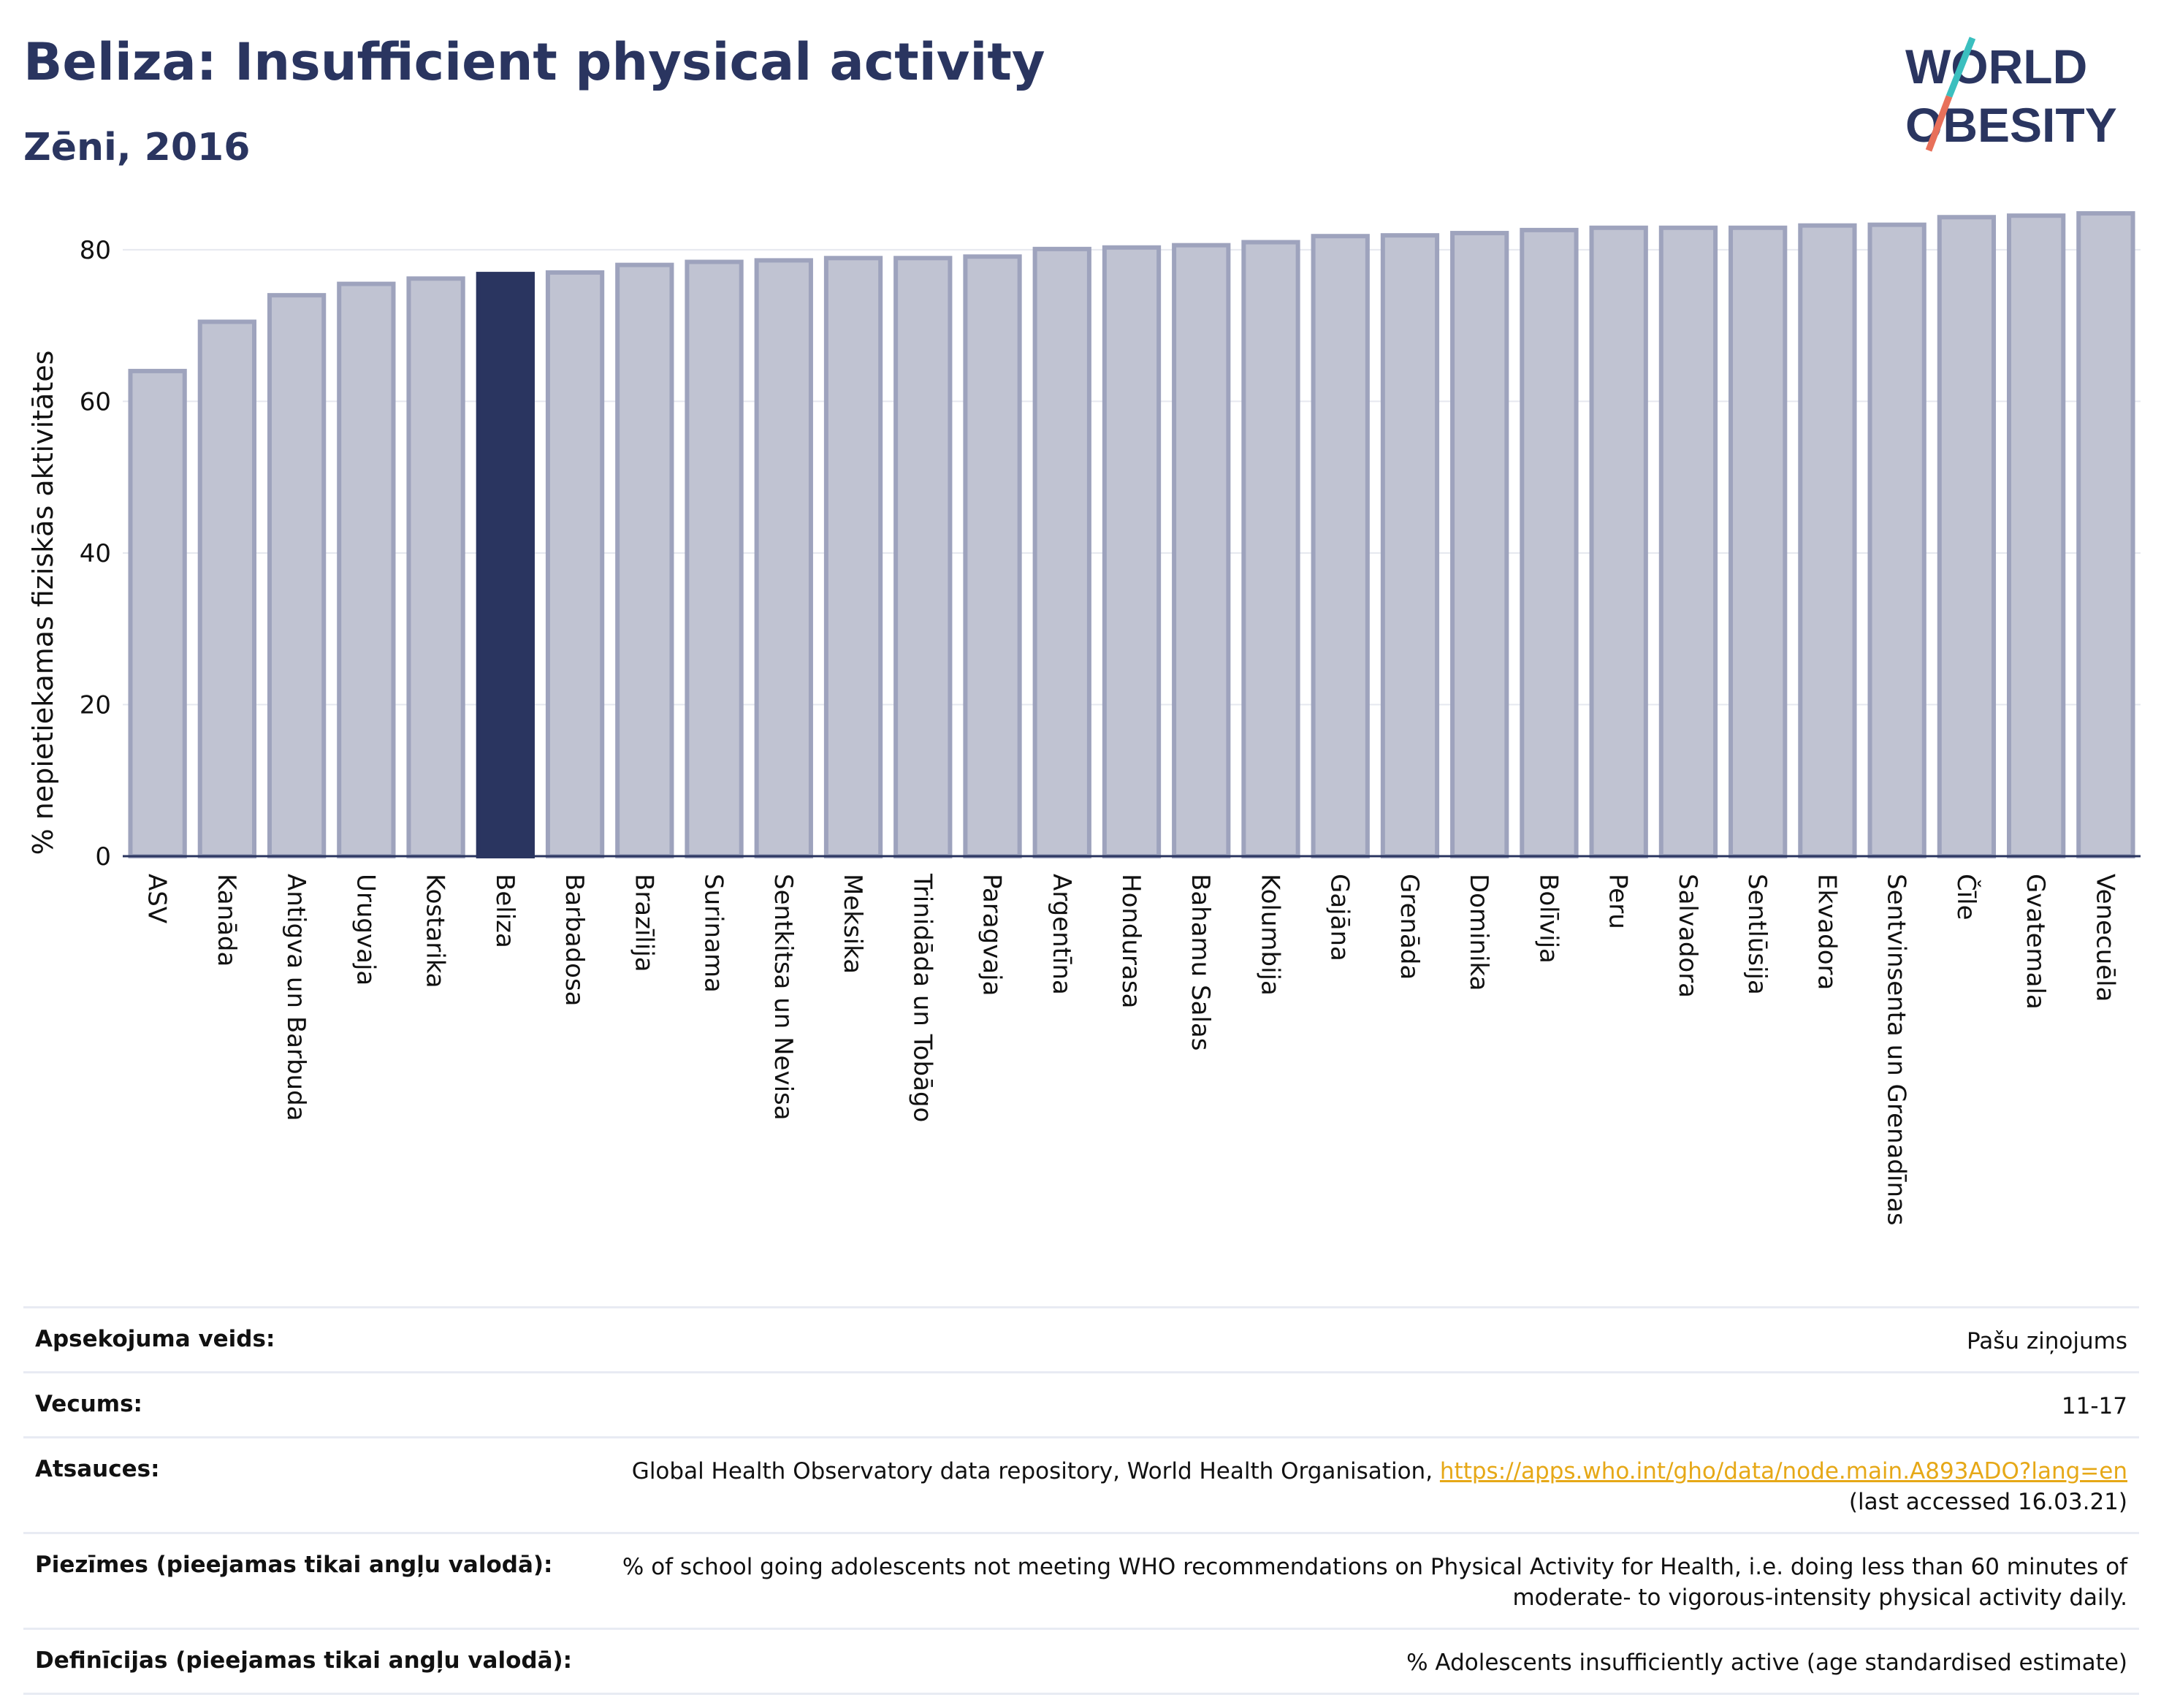 The height and width of the screenshot is (1708, 2161). What do you see at coordinates (157, 899) in the screenshot?
I see `x-tick-label: ASV` at bounding box center [157, 899].